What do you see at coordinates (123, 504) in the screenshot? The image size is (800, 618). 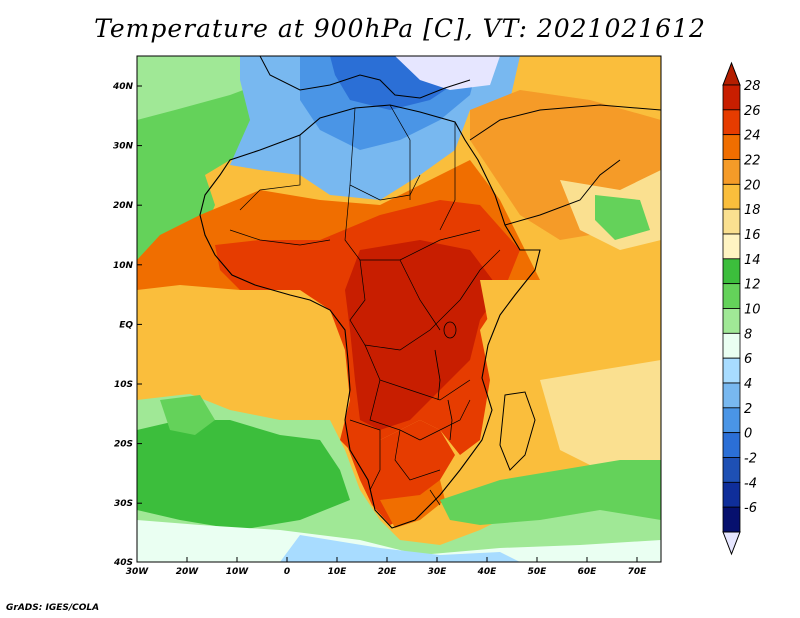 I see `lat-tick-label: 30S` at bounding box center [123, 504].